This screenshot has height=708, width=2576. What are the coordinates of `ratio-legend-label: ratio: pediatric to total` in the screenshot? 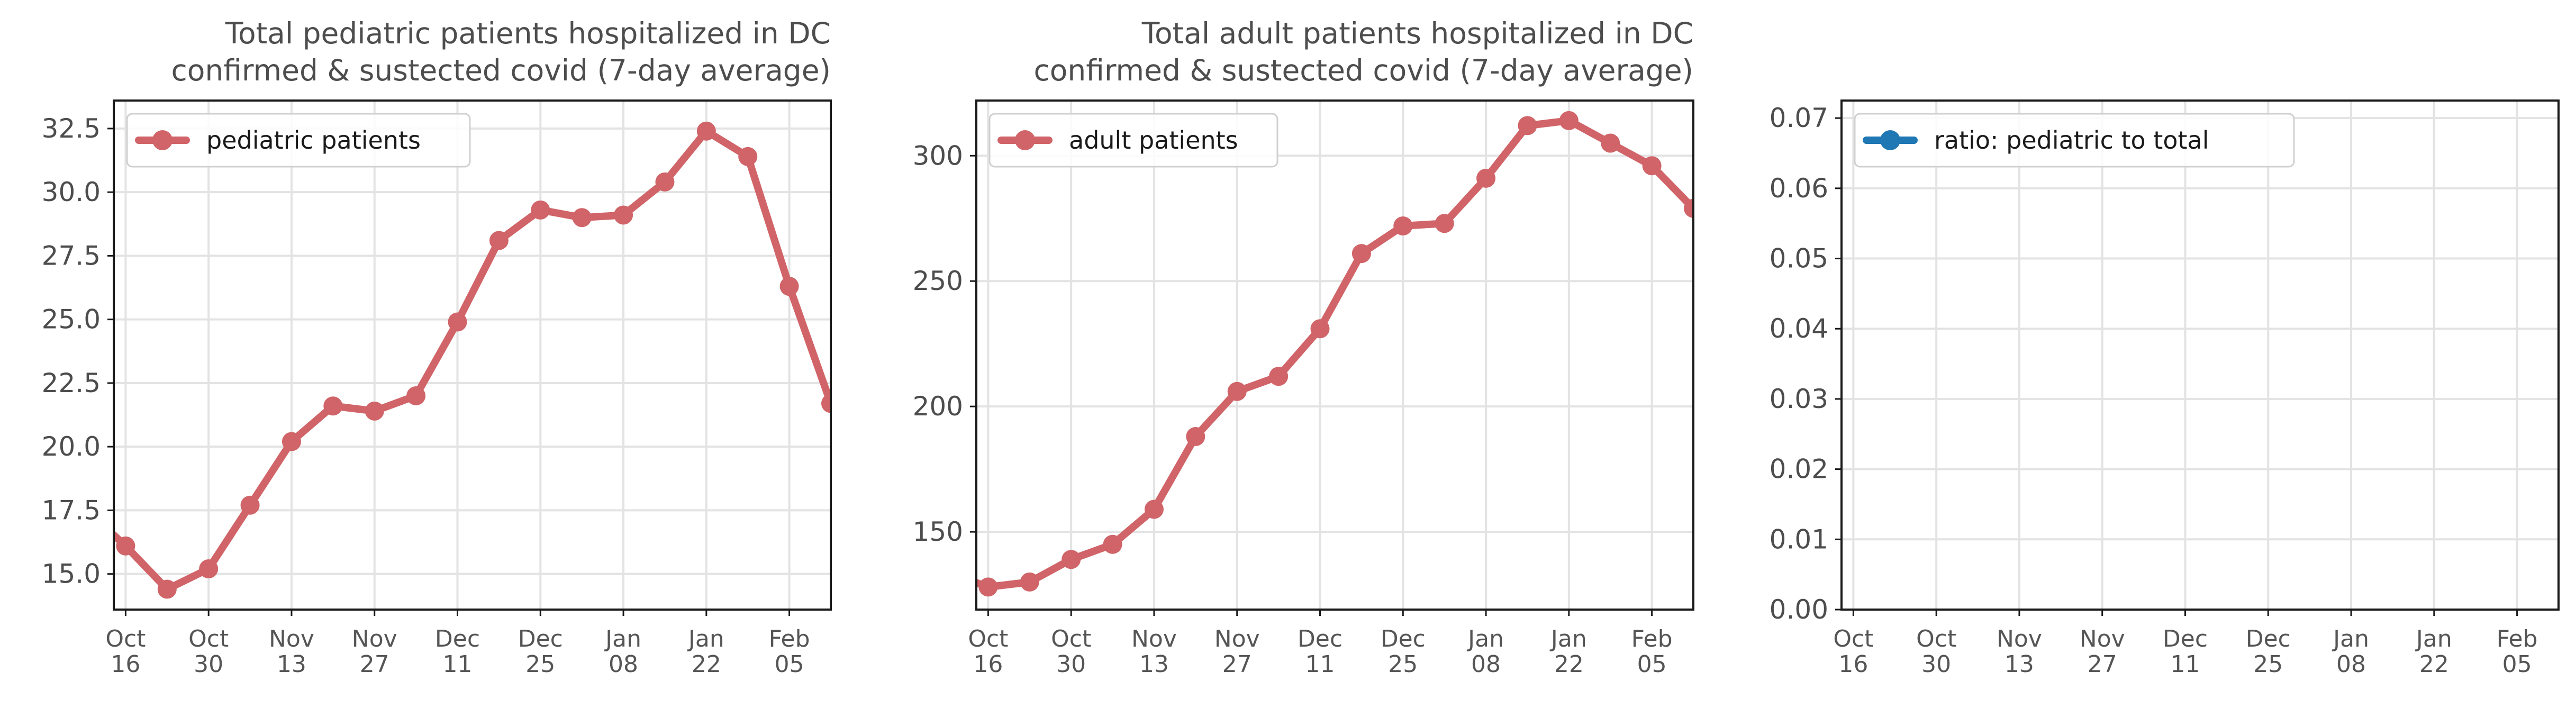 It's located at (2071, 140).